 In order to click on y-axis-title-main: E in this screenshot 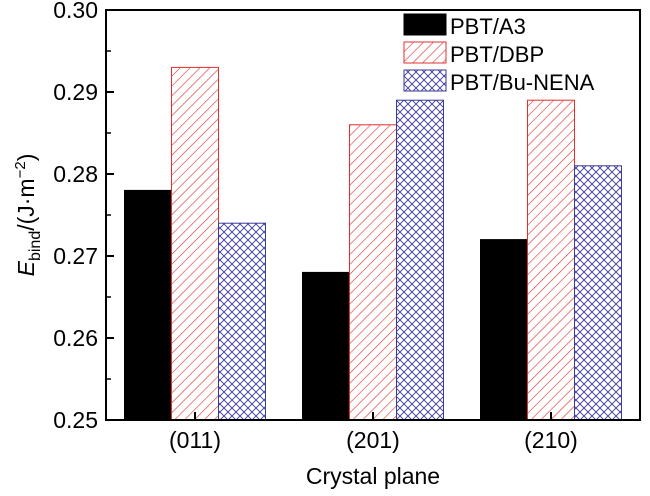, I will do `click(26, 268)`.